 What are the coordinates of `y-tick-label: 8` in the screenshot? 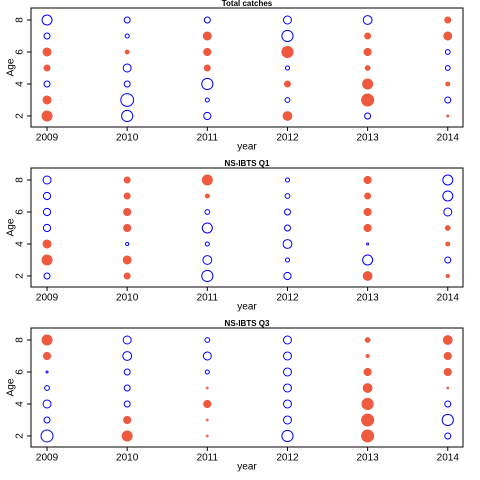 It's located at (20, 20).